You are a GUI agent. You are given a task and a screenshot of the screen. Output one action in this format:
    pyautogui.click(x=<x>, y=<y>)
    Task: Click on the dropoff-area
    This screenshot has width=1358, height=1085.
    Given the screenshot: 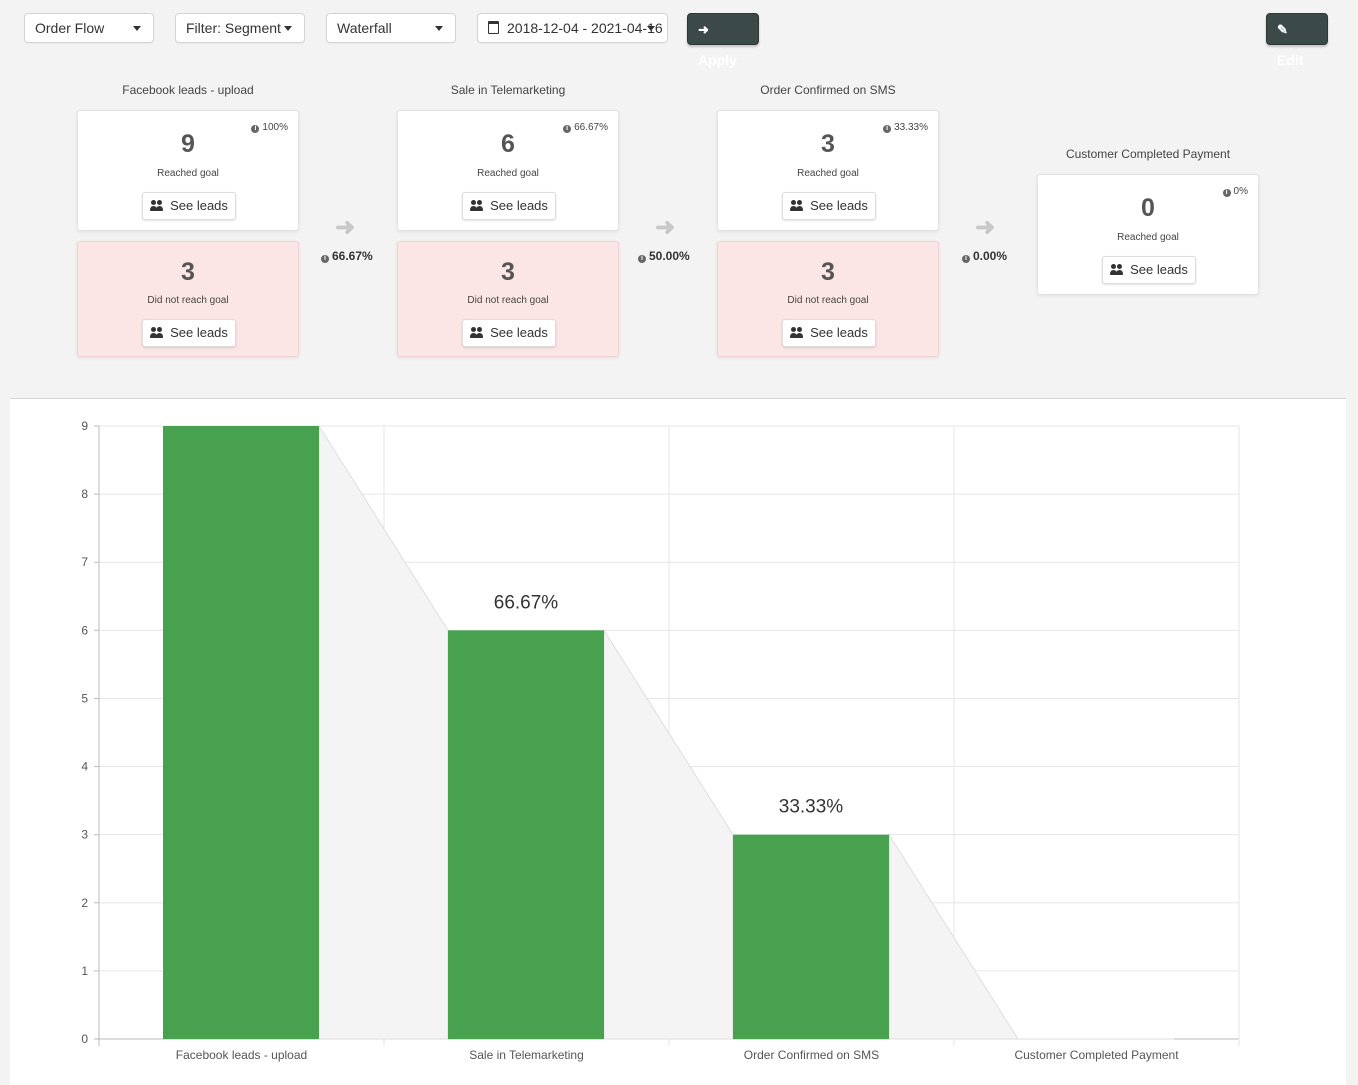 What is the action you would take?
    pyautogui.click(x=1031, y=936)
    